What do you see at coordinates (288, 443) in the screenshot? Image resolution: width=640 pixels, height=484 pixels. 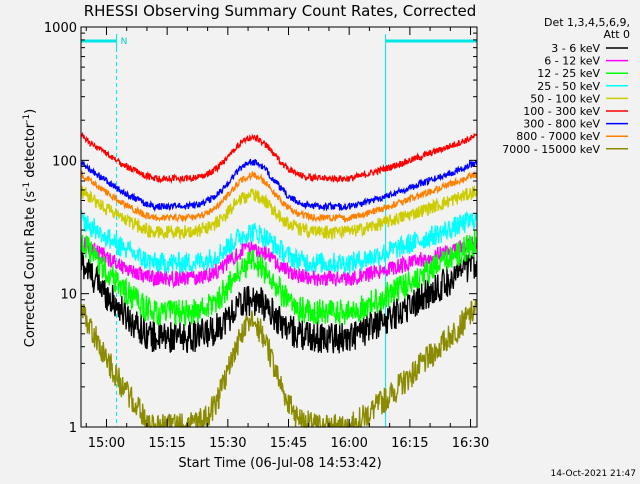 I see `x-tick-label: 15:45` at bounding box center [288, 443].